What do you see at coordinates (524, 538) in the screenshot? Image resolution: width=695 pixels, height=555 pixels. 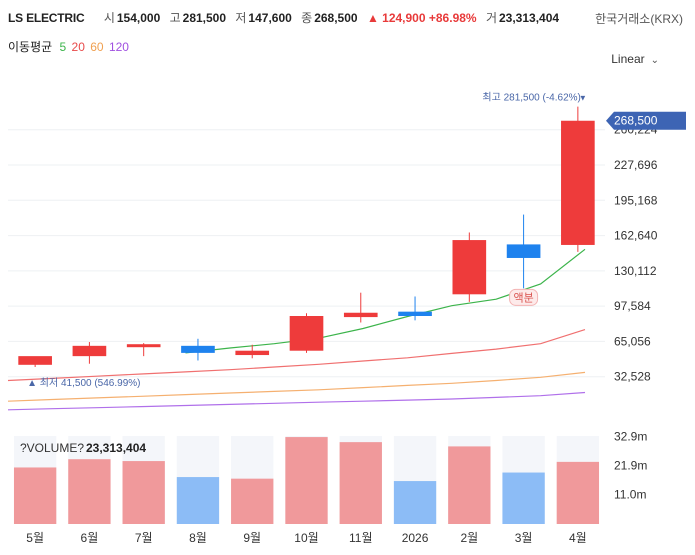 I see `x-tick-label: 3월` at bounding box center [524, 538].